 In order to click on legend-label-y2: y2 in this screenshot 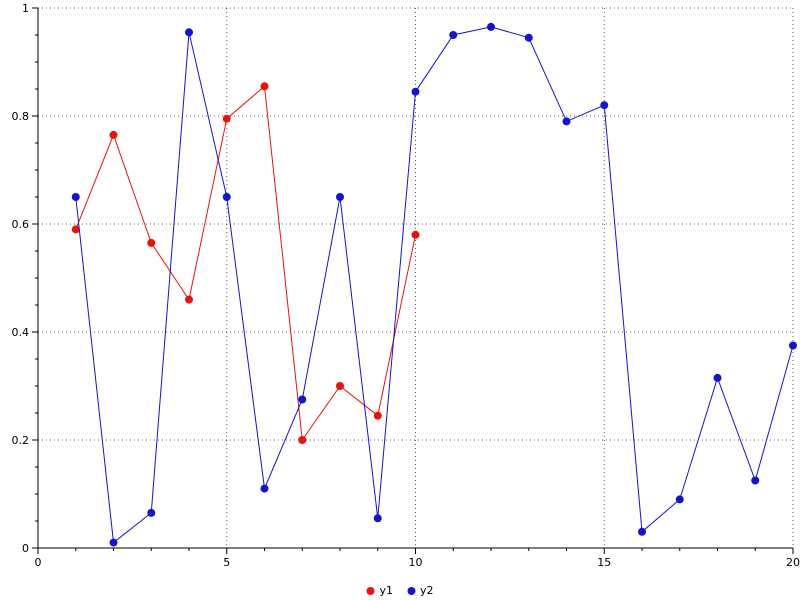, I will do `click(427, 590)`.